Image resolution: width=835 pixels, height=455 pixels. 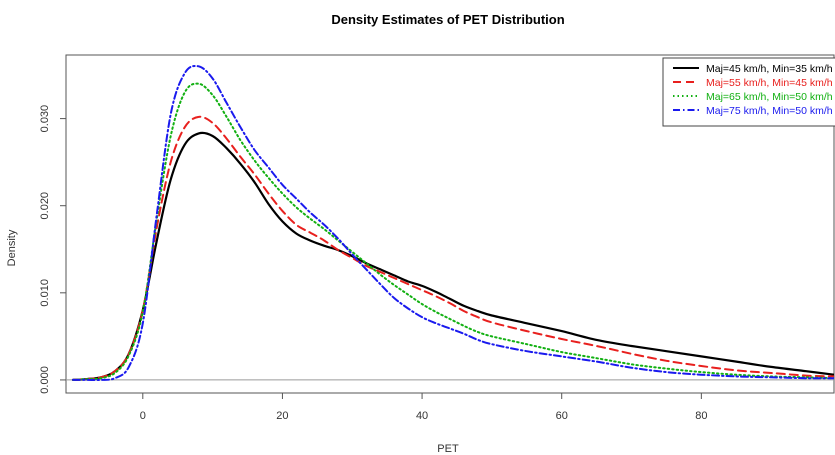 I want to click on y-tick-label: 0.030, so click(x=45, y=119).